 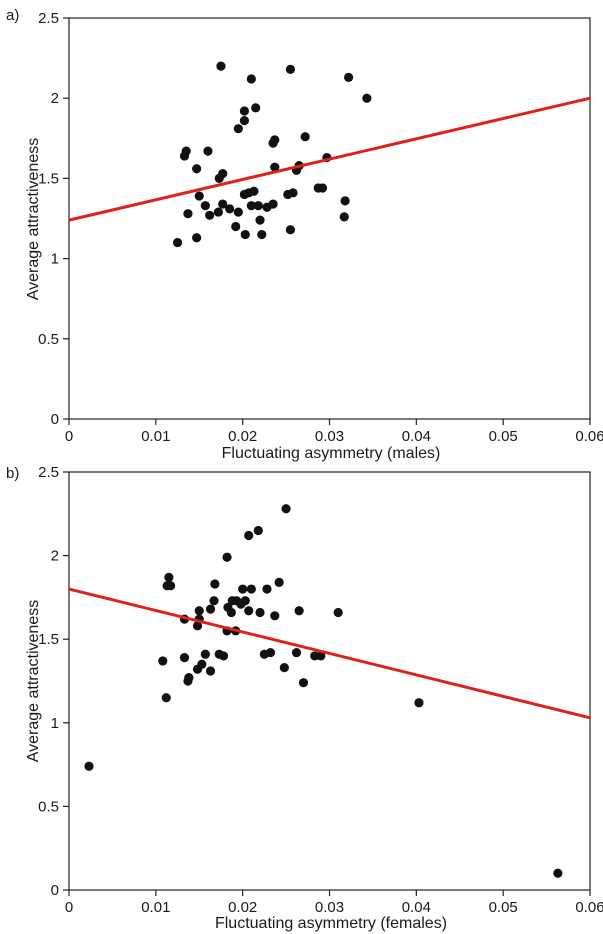 I want to click on x-axis-label: Fluctuating asymmetry (males), so click(x=331, y=453).